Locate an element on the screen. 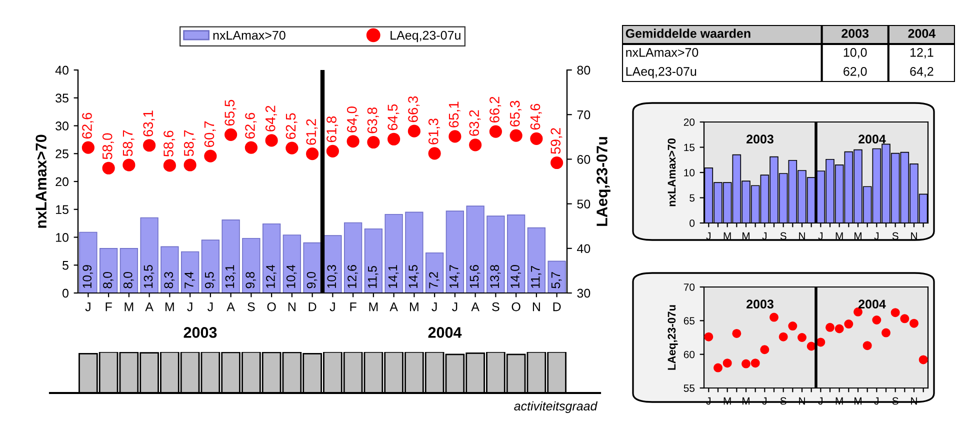 The height and width of the screenshot is (432, 963). y-axis-title: LAeq,23-07u is located at coordinates (673, 337).